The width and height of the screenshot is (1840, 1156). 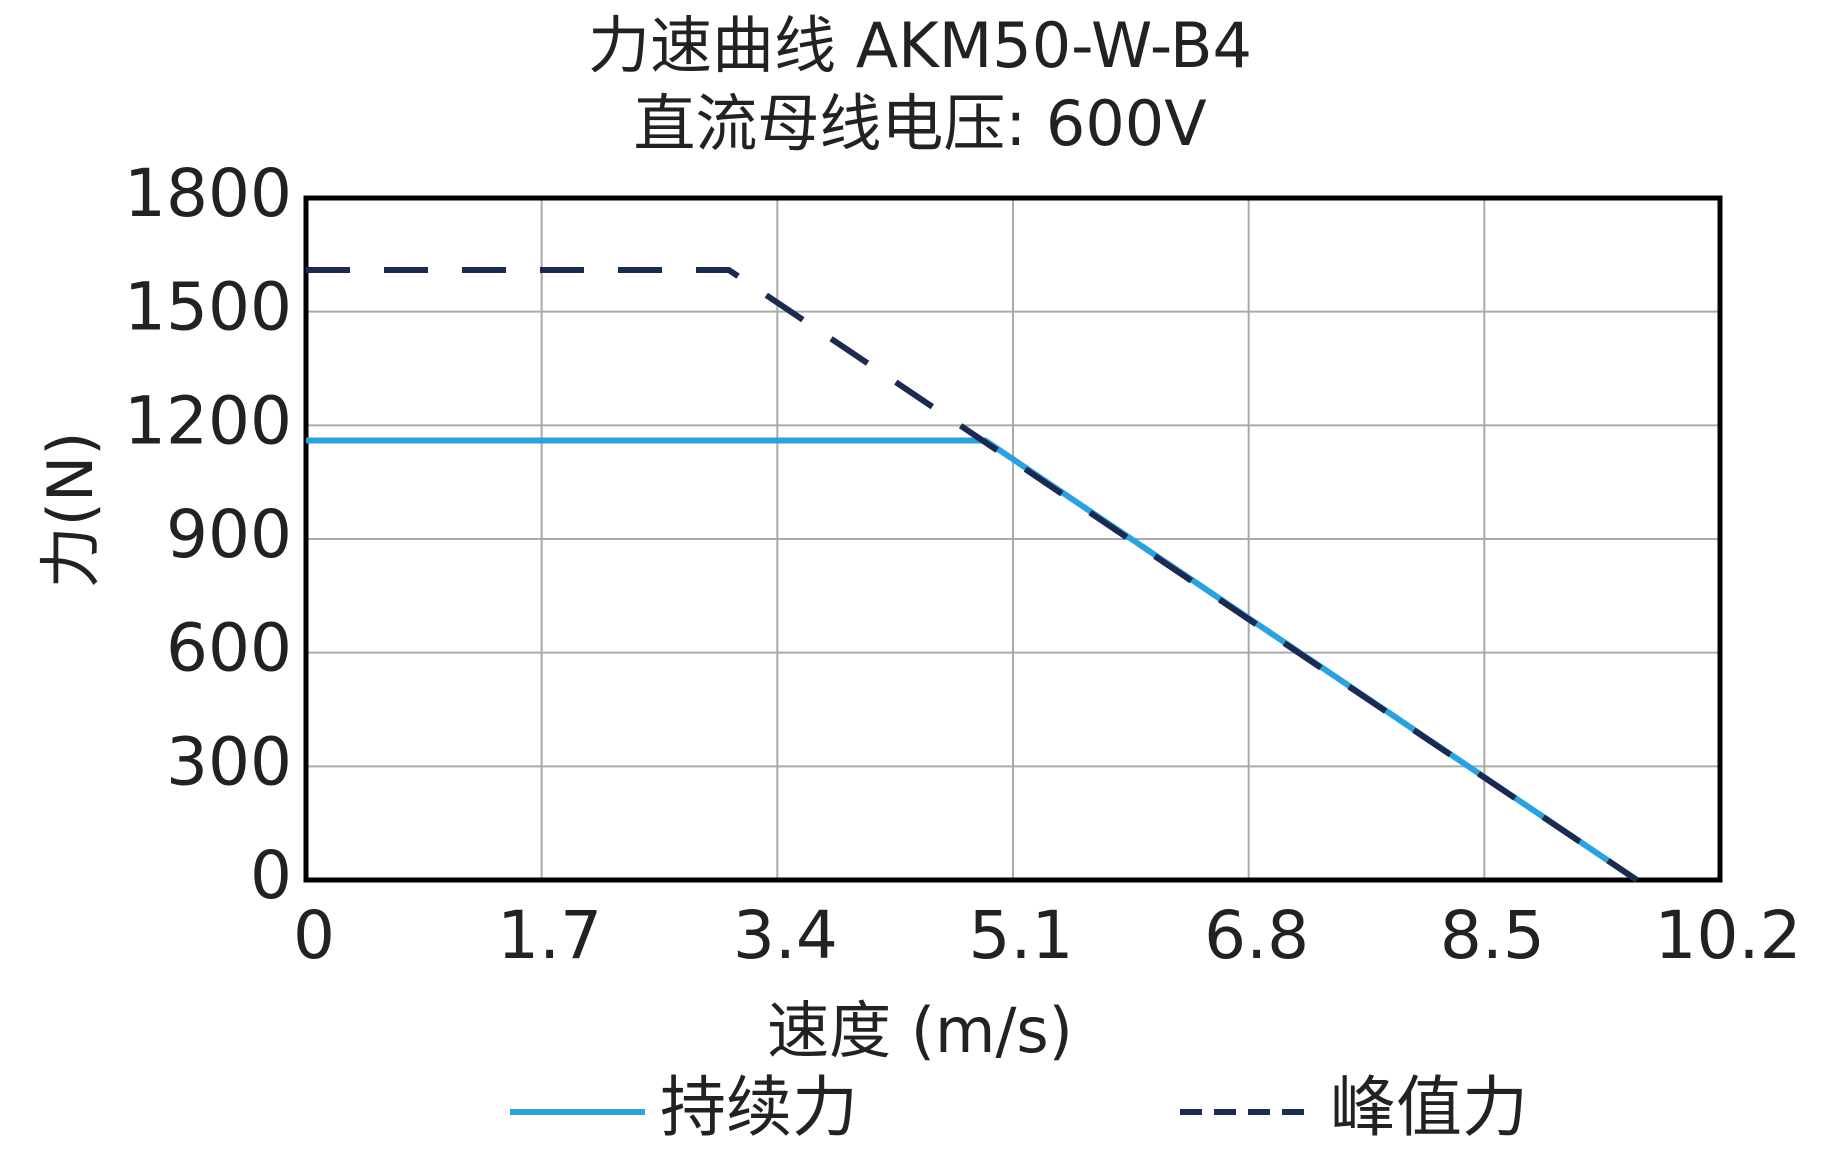 I want to click on x-tick-label: 6.8, so click(x=1256, y=935).